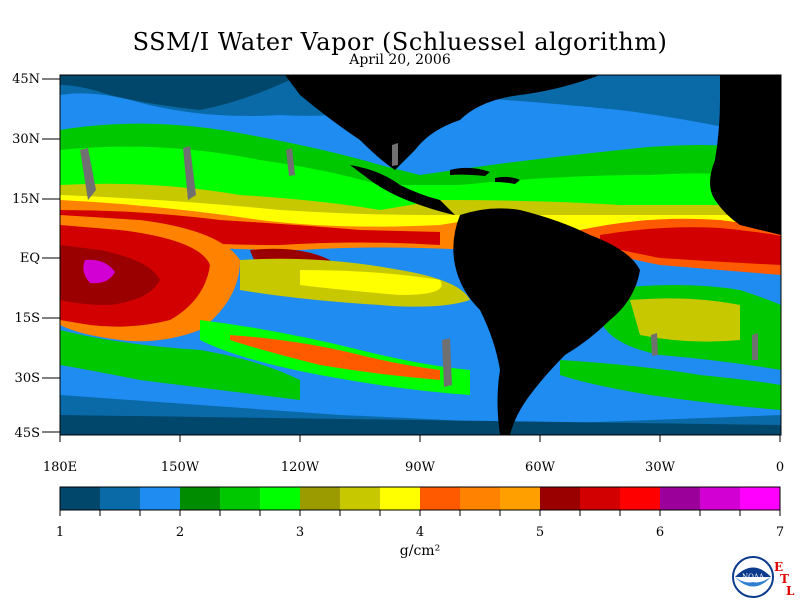  I want to click on noaa-logo-text: NOAA, so click(753, 577).